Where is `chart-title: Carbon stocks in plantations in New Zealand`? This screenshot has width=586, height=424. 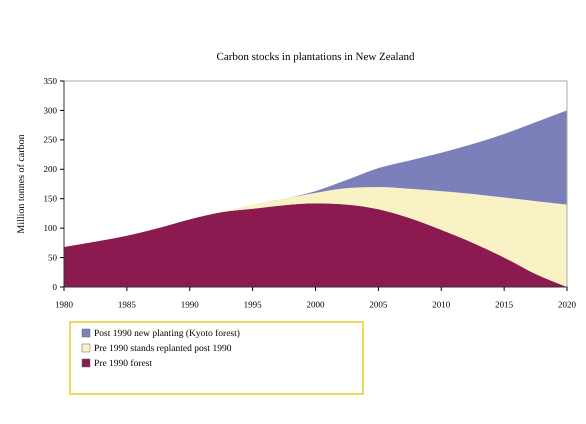 chart-title: Carbon stocks in plantations in New Zealand is located at coordinates (315, 57).